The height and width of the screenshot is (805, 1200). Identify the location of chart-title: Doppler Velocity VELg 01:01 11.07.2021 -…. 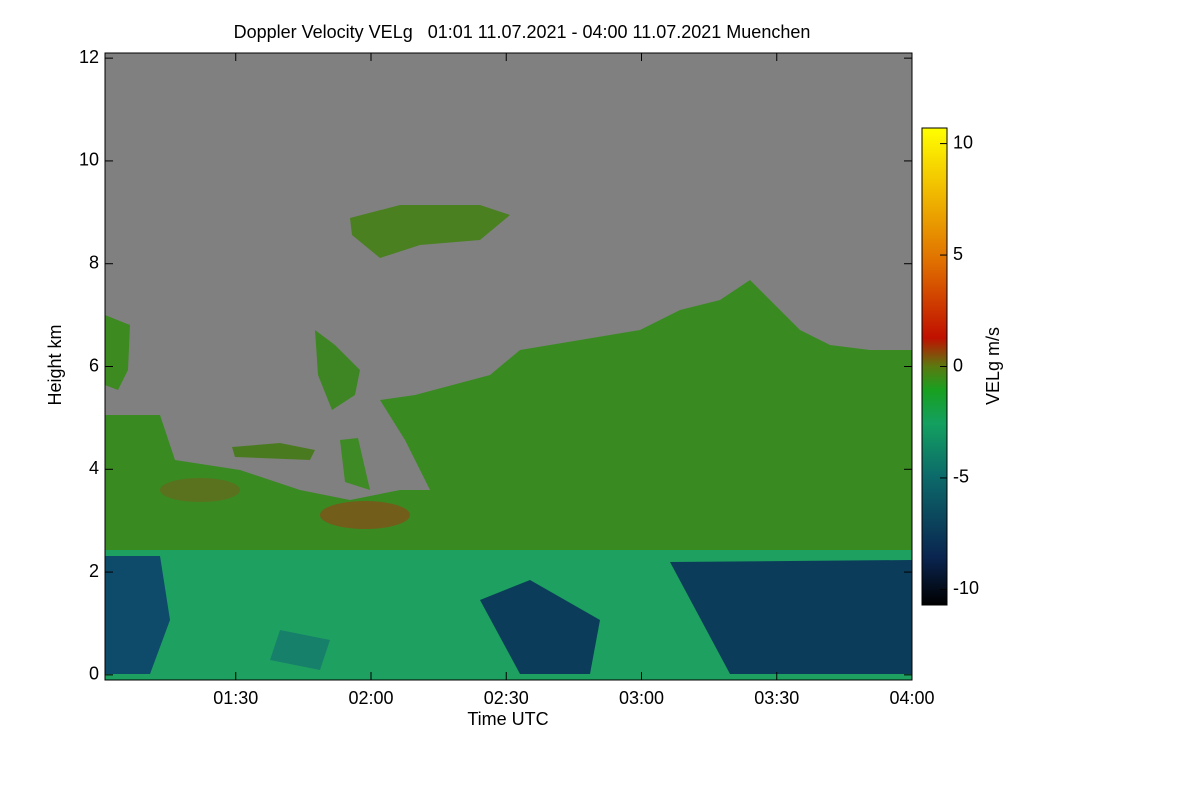
(522, 32).